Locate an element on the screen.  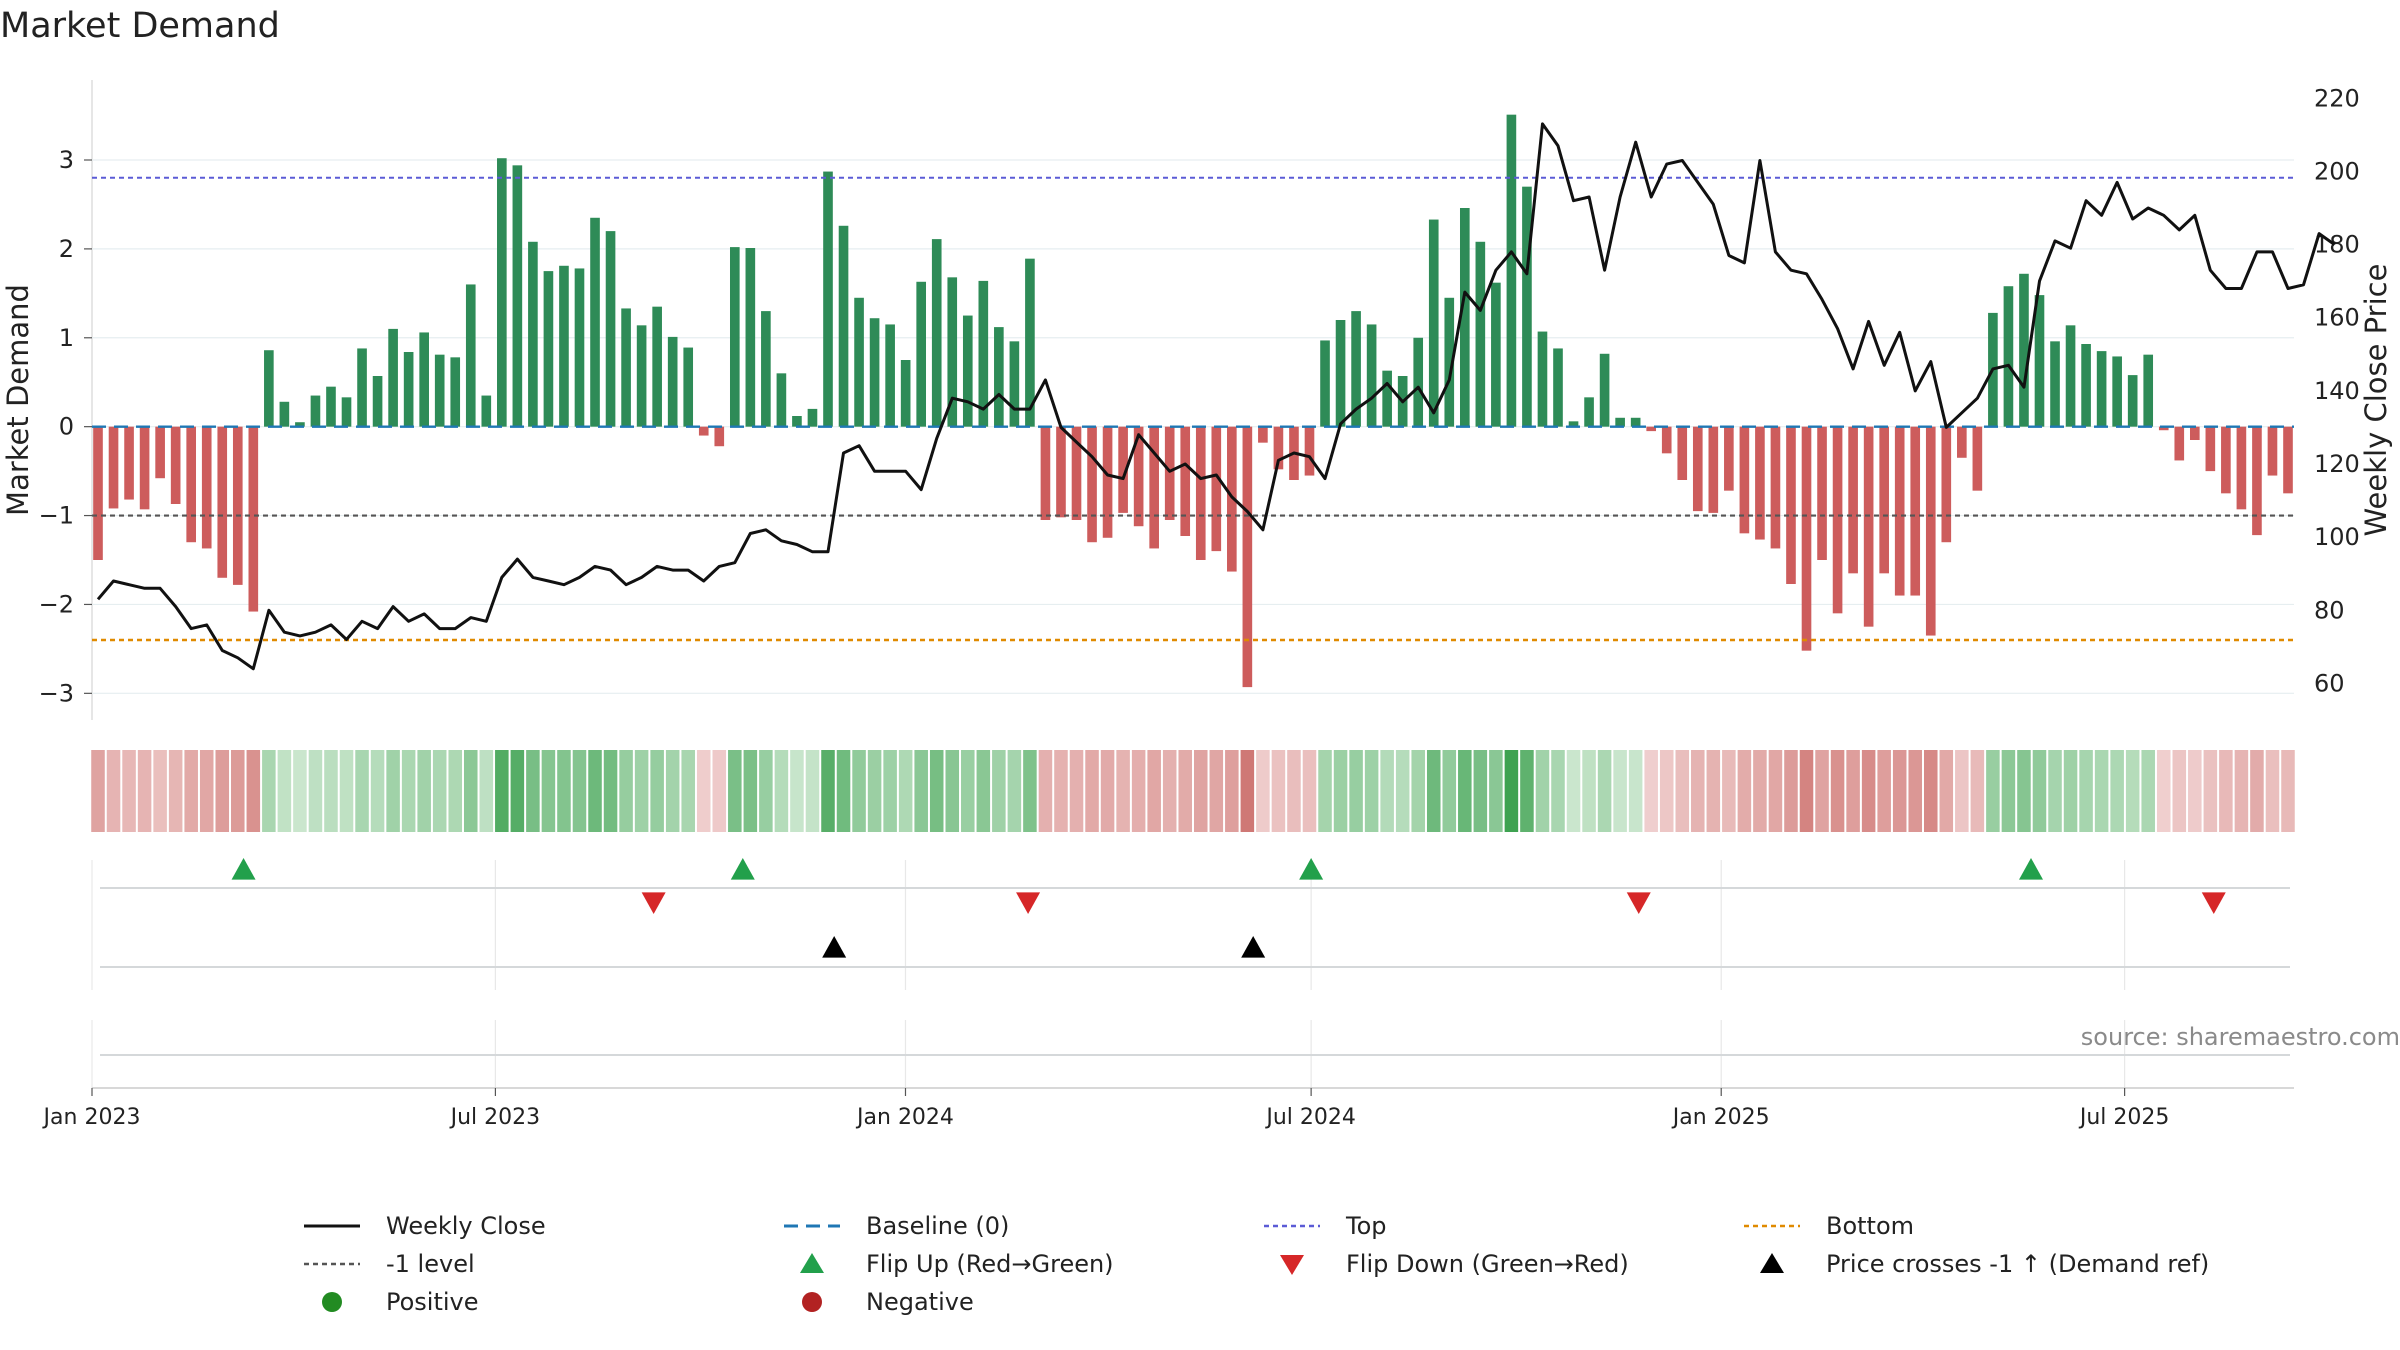
legend-label: -1 level is located at coordinates (430, 1264).